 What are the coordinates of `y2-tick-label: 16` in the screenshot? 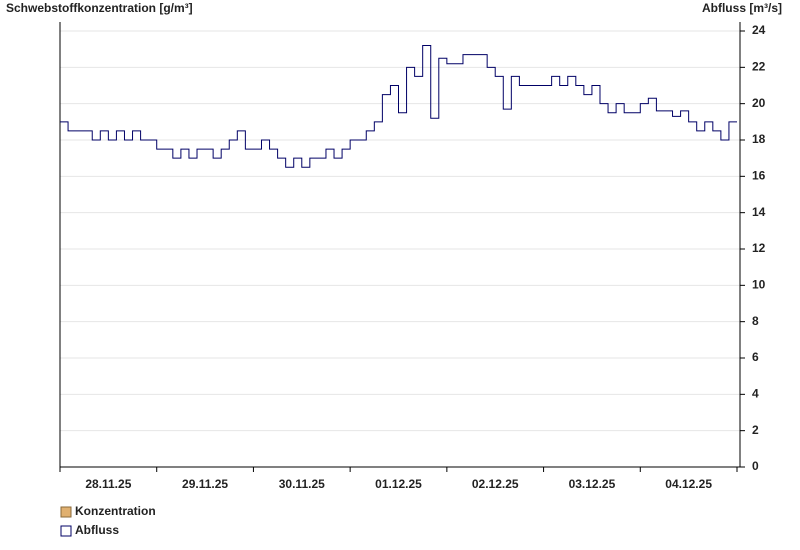 It's located at (759, 176).